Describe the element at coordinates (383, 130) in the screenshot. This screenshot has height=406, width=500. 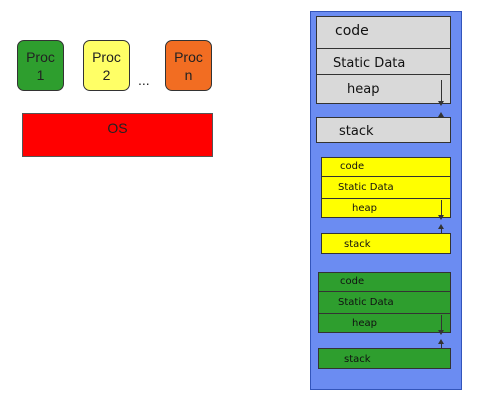
I see `os-stack-segment: stack` at that location.